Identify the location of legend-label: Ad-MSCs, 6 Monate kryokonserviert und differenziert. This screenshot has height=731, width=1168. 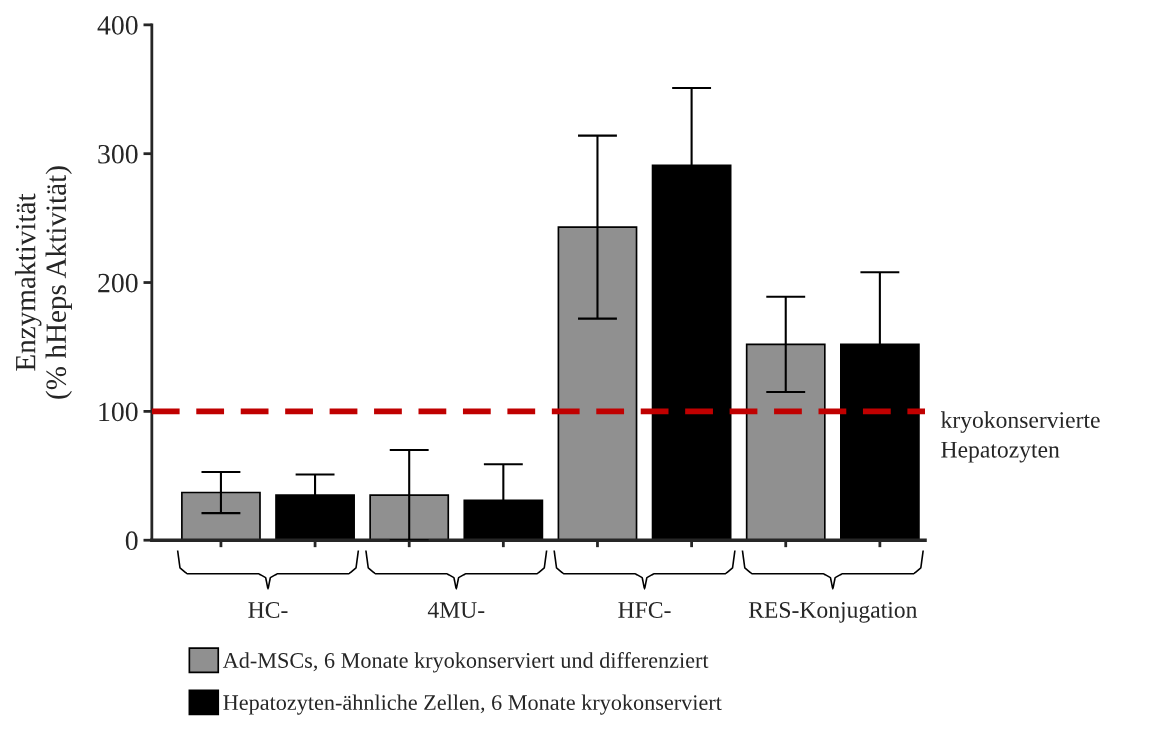
(465, 662).